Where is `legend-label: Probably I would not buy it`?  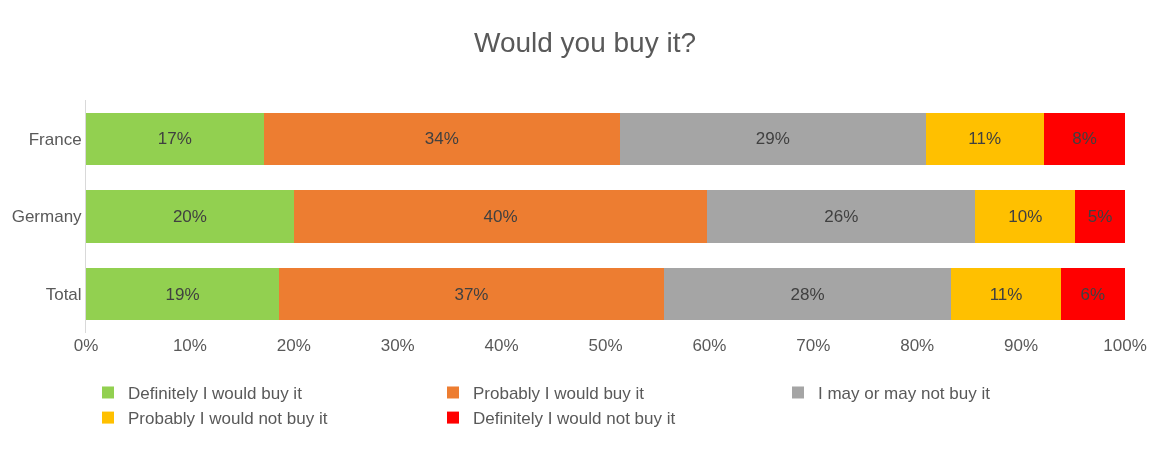
legend-label: Probably I would not buy it is located at coordinates (228, 419).